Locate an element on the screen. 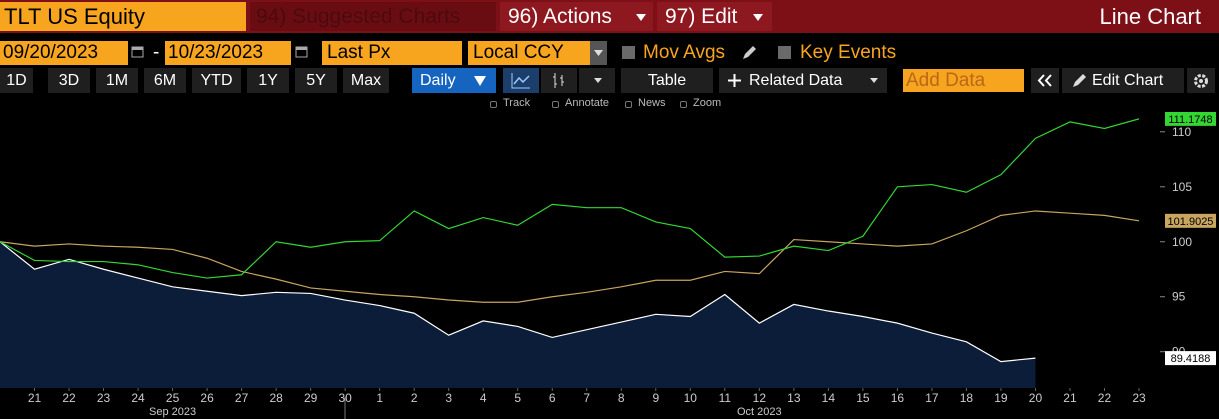  edit-menu: 97) Edit is located at coordinates (714, 16).